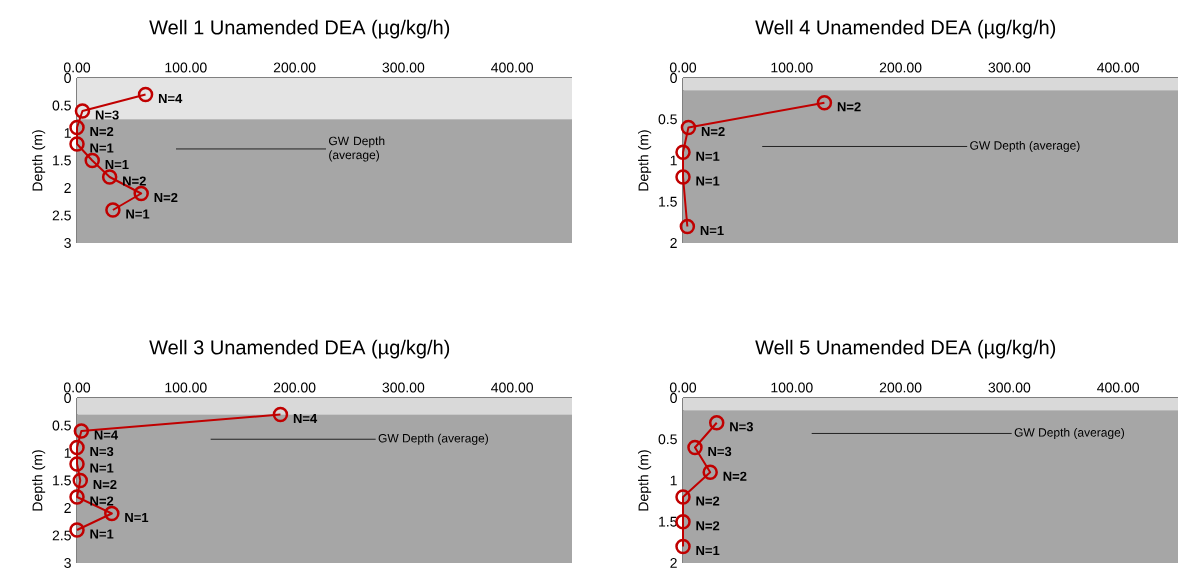  Describe the element at coordinates (905, 349) in the screenshot. I see `chart-title: Well 5 Unamended DEA (µg/kg/h)` at that location.